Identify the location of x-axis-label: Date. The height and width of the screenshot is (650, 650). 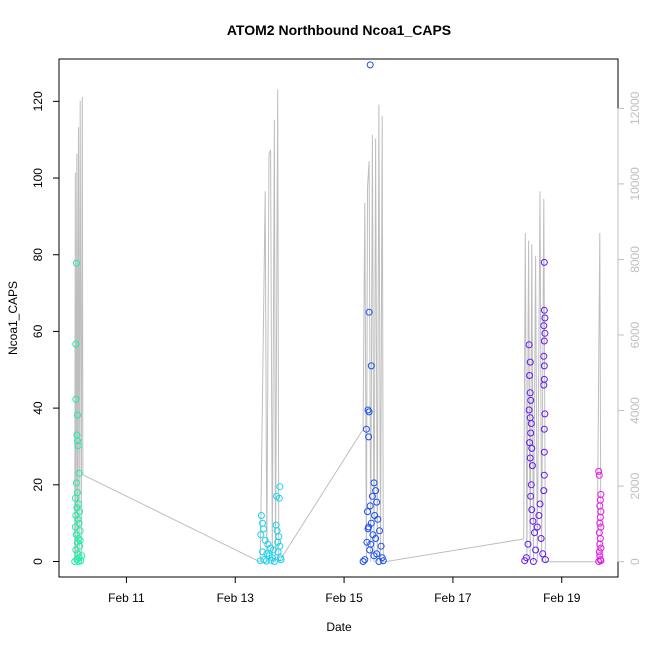
(339, 627).